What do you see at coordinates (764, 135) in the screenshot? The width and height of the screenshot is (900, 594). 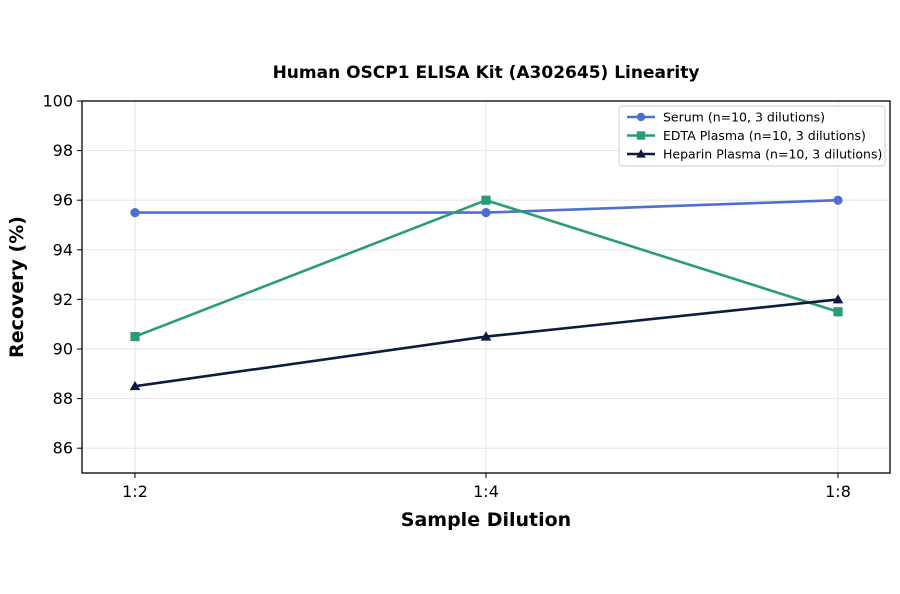 I see `legend-label: EDTA Plasma (n=10, 3 dilutions)` at bounding box center [764, 135].